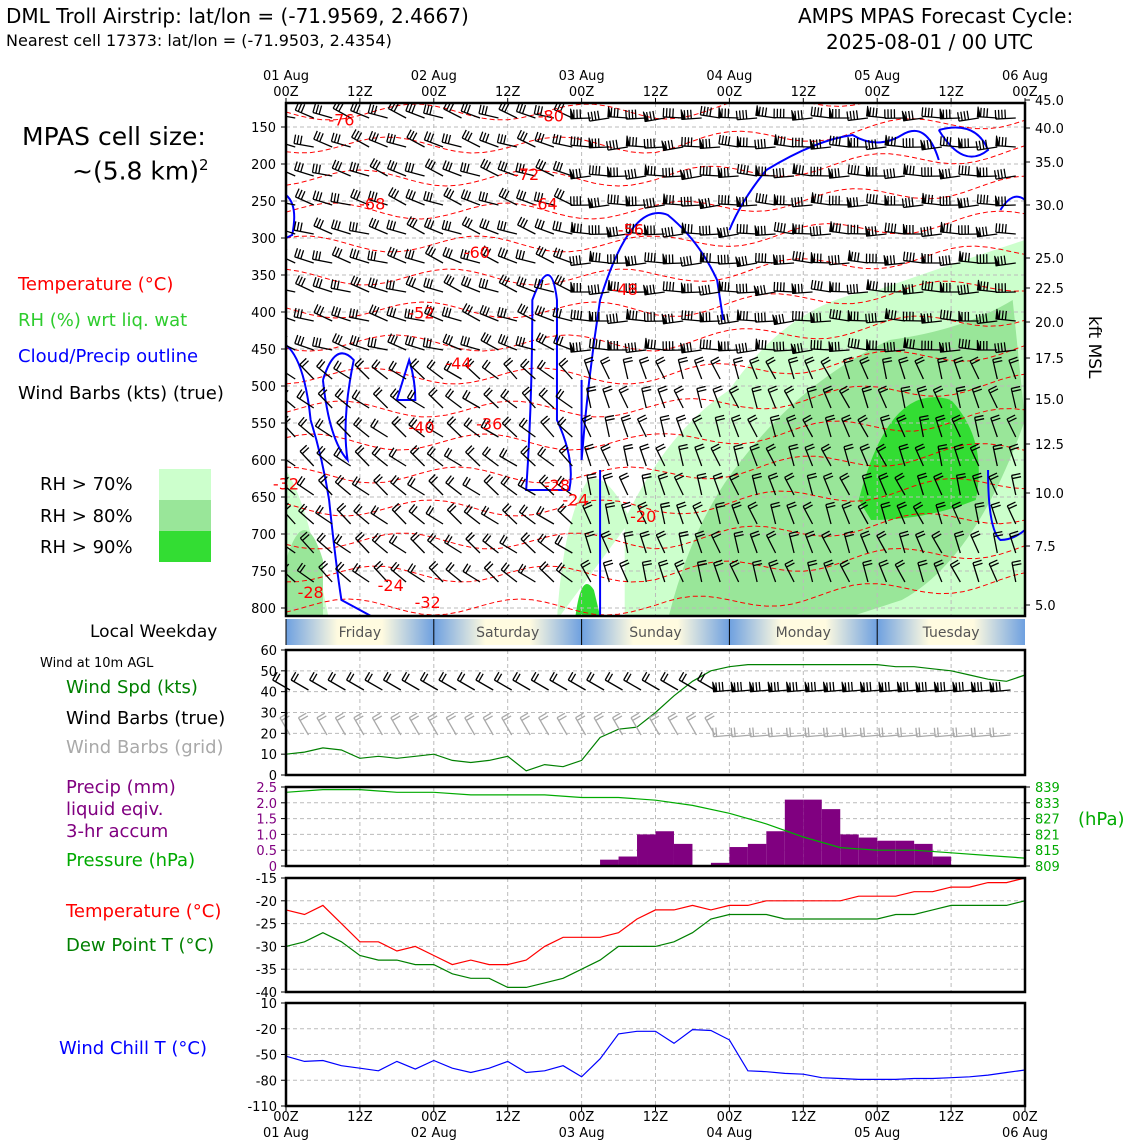  I want to click on height-tick-label: 17.5, so click(1049, 359).